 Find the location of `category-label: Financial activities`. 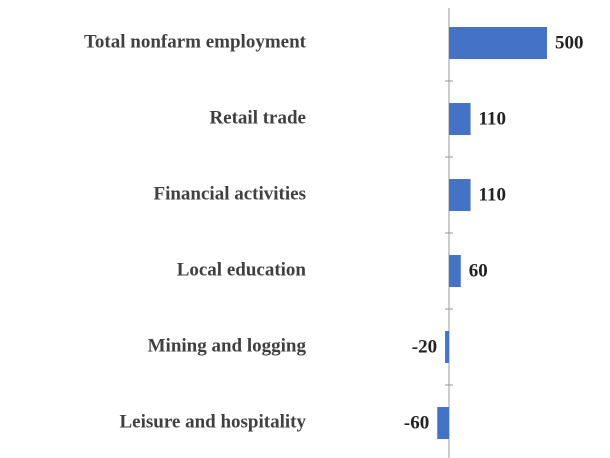

category-label: Financial activities is located at coordinates (229, 193).